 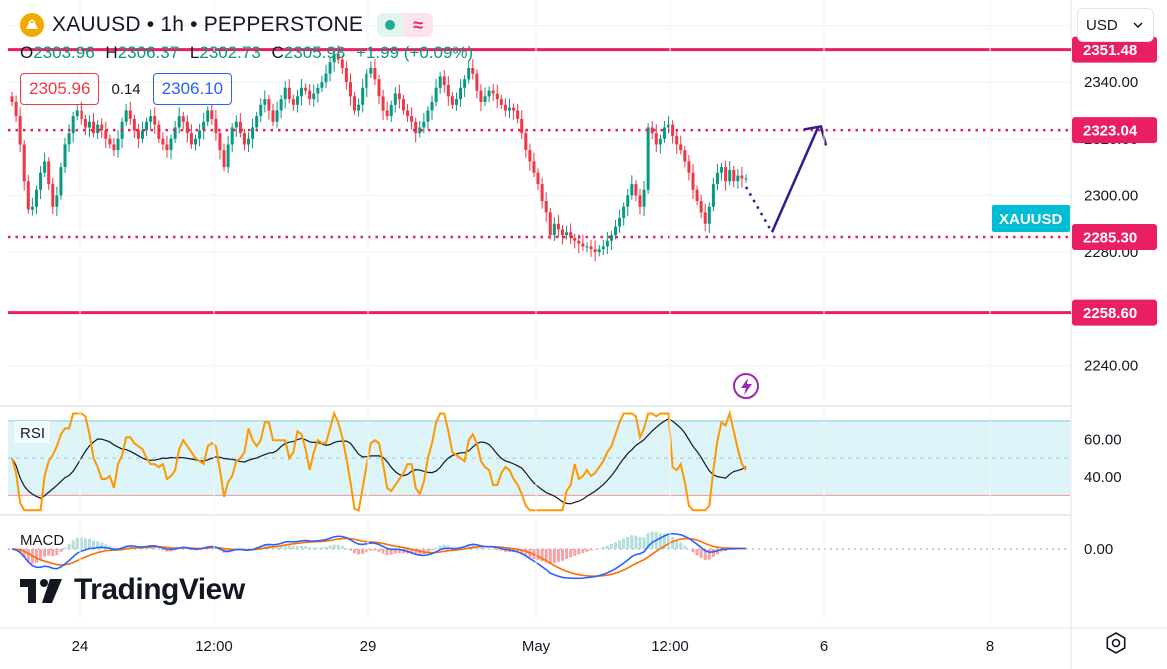 I want to click on symbol-tag-label: XAUUSD, so click(x=1031, y=219).